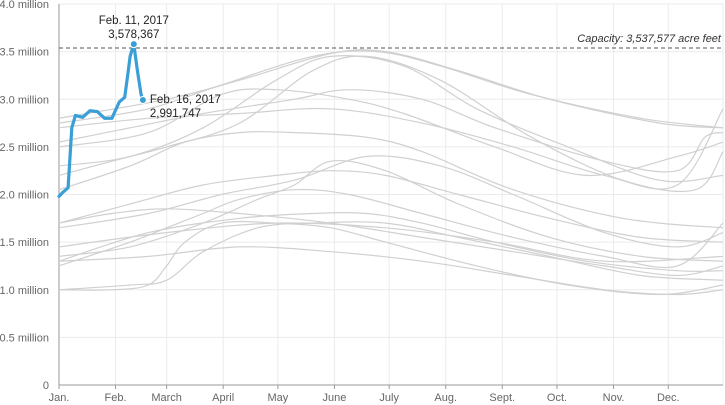 The image size is (725, 405). Describe the element at coordinates (175, 114) in the screenshot. I see `latest-value-label: 2,991,747` at that location.